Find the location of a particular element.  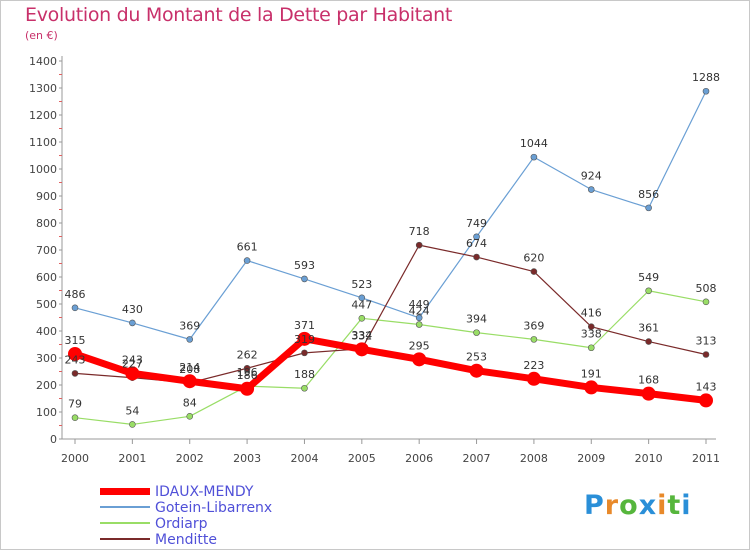

x-tick-label: 2006 is located at coordinates (419, 458).